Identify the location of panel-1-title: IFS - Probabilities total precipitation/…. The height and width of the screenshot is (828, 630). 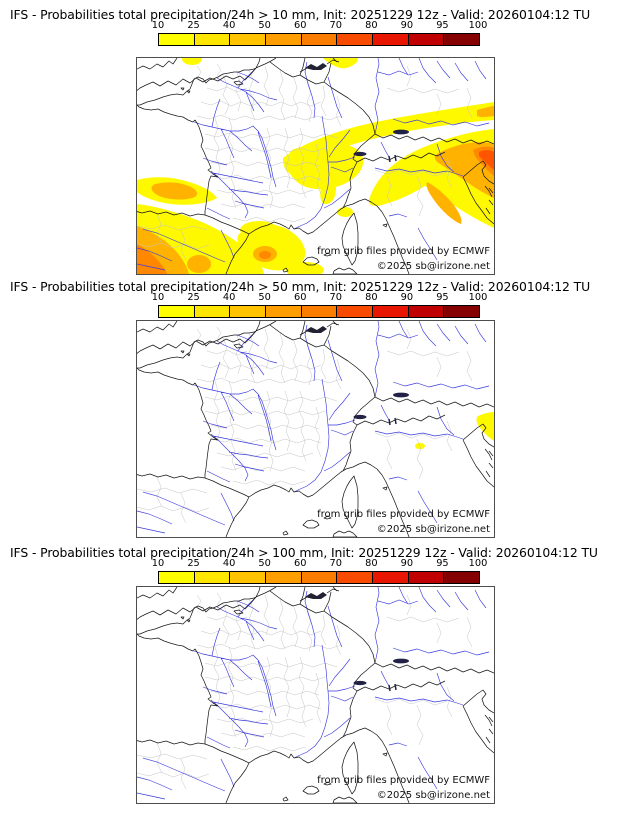
(300, 14).